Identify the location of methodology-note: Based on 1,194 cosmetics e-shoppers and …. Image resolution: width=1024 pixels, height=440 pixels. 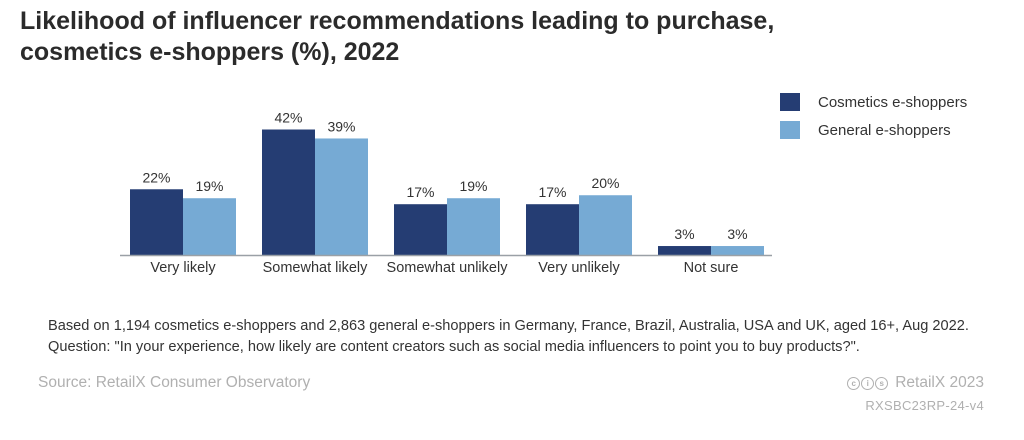
(508, 336).